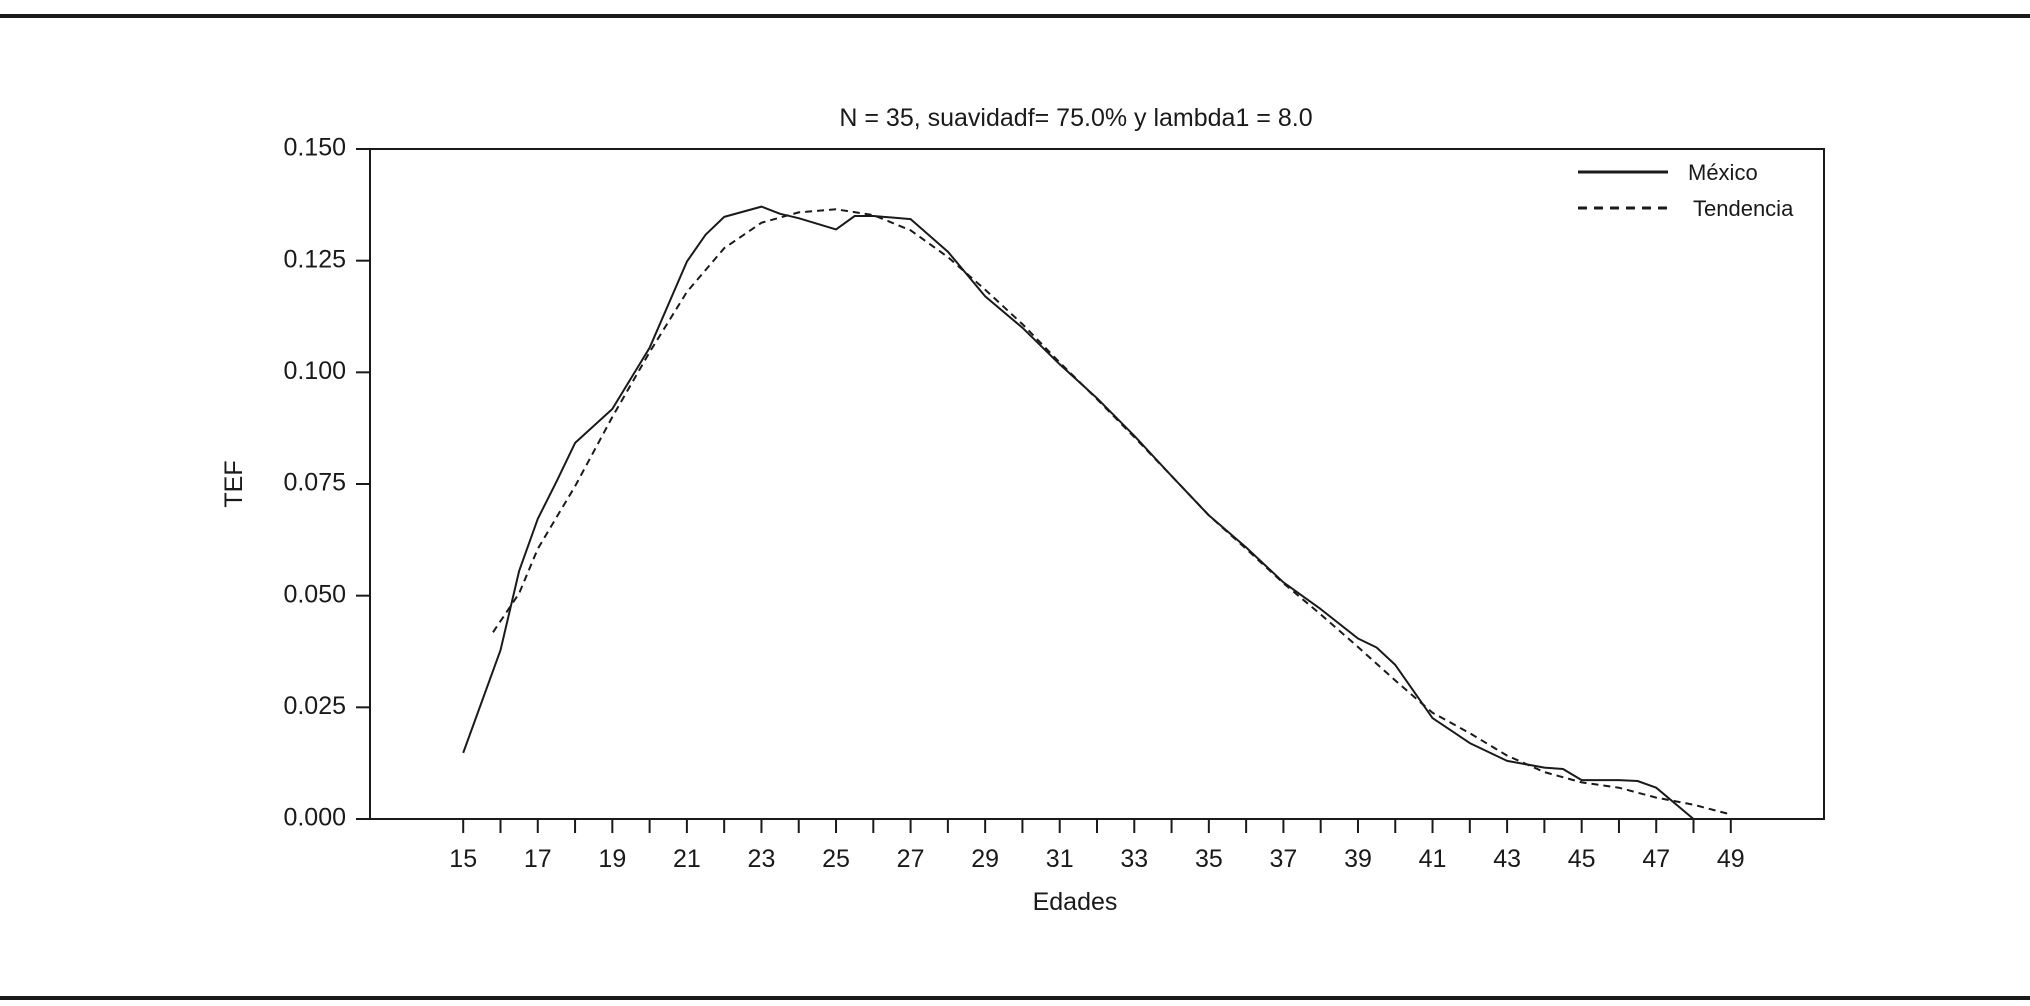 This screenshot has height=1006, width=2030. What do you see at coordinates (314, 371) in the screenshot?
I see `y-tick-label: 0.100` at bounding box center [314, 371].